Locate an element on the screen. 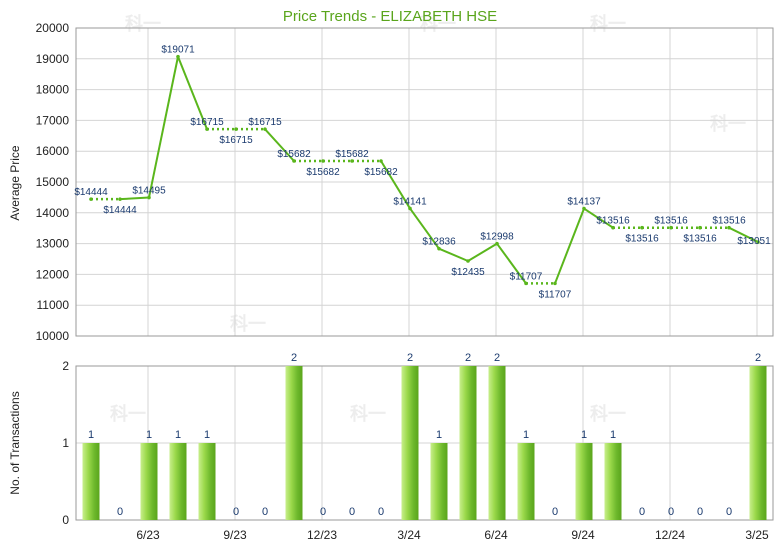 The height and width of the screenshot is (550, 780). price-y-tick-label: 14000 is located at coordinates (53, 213).